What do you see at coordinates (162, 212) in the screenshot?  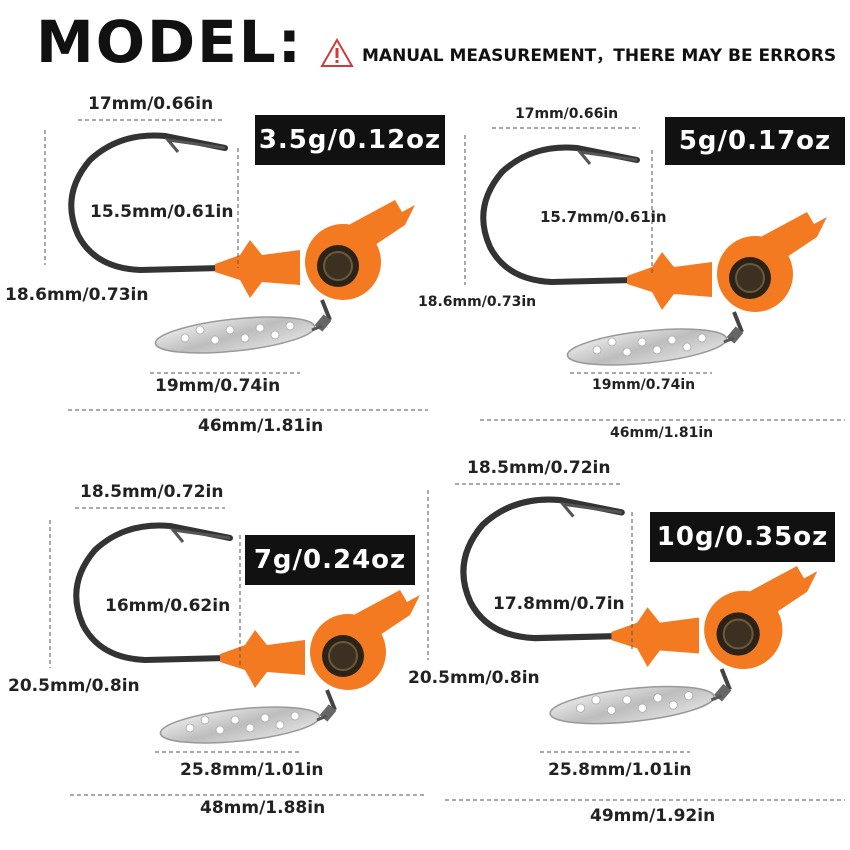 I see `shank-label: 15.5mm/0.61in` at bounding box center [162, 212].